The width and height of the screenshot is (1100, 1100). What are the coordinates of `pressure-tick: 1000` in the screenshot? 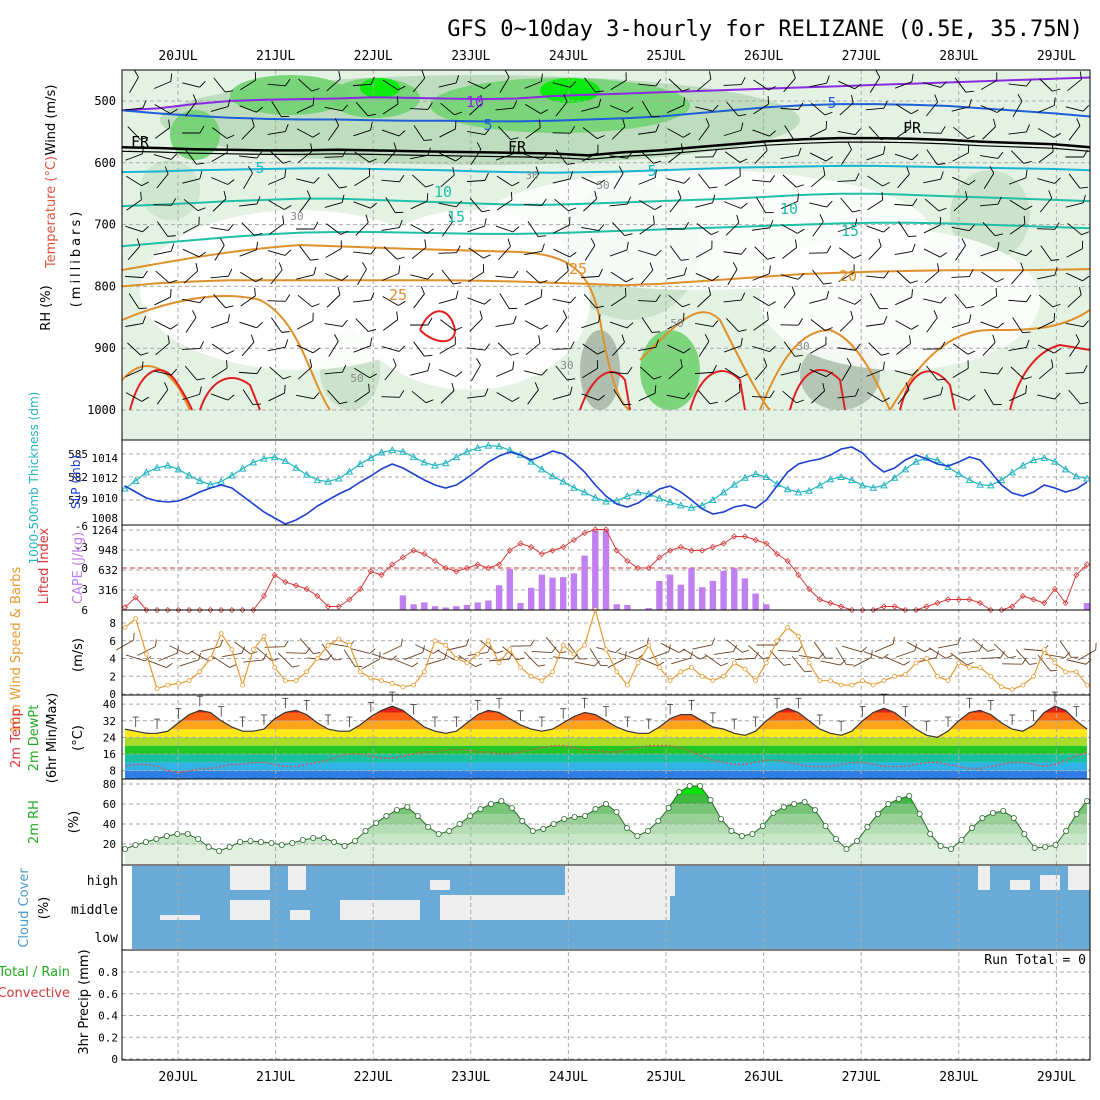 It's located at (101, 410).